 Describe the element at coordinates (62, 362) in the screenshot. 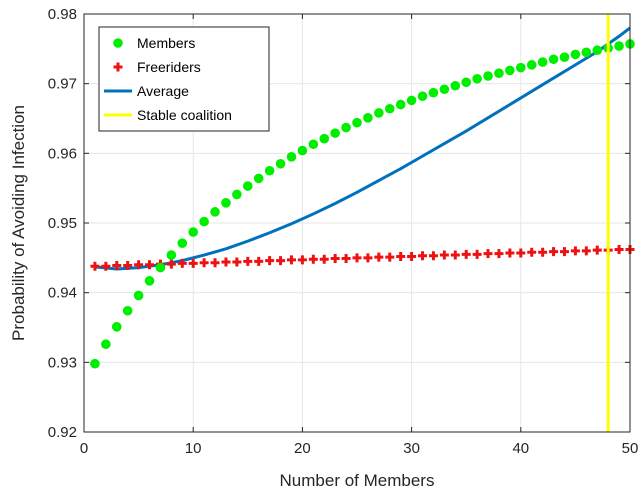

I see `y-tick-label: 0.93` at that location.